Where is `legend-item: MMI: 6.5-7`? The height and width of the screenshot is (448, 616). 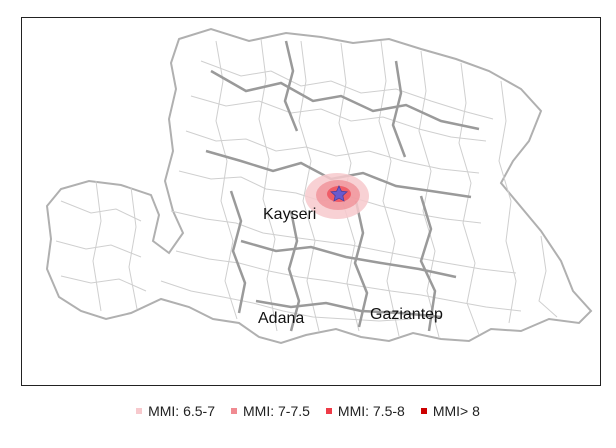 legend-item: MMI: 6.5-7 is located at coordinates (175, 411).